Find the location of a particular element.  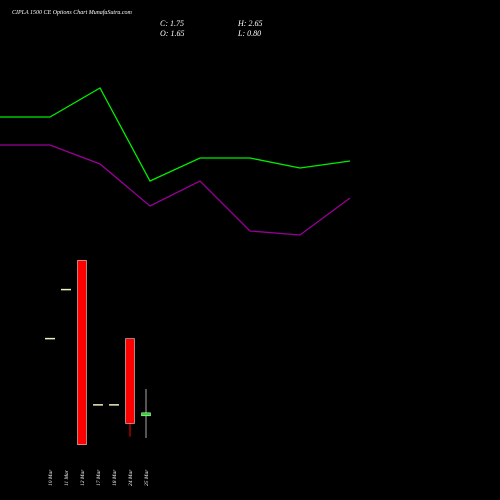

x-tick-label: 17 Mar is located at coordinates (99, 477).